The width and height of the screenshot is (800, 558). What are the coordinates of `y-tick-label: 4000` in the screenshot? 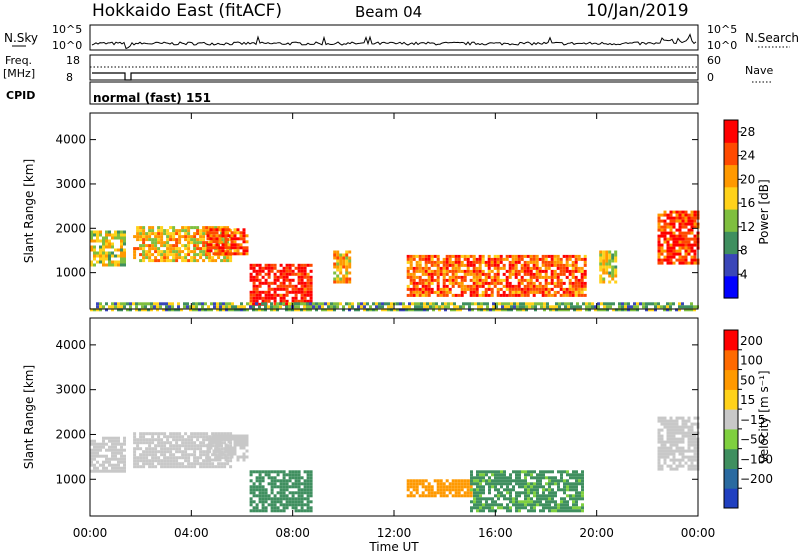 It's located at (70, 140).